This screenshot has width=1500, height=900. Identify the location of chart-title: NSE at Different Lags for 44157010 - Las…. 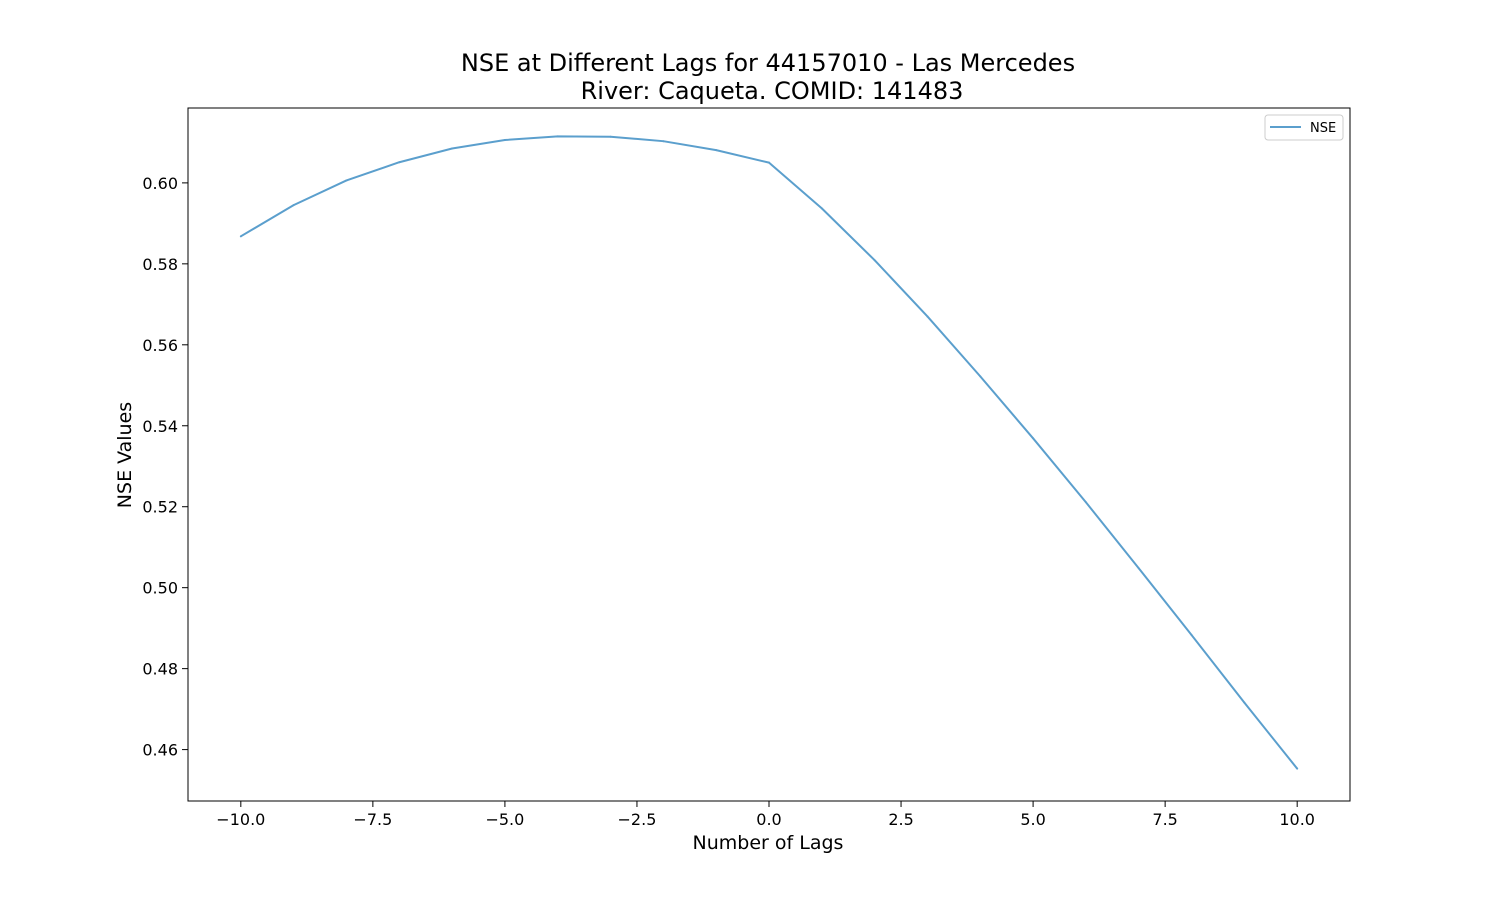
(768, 63).